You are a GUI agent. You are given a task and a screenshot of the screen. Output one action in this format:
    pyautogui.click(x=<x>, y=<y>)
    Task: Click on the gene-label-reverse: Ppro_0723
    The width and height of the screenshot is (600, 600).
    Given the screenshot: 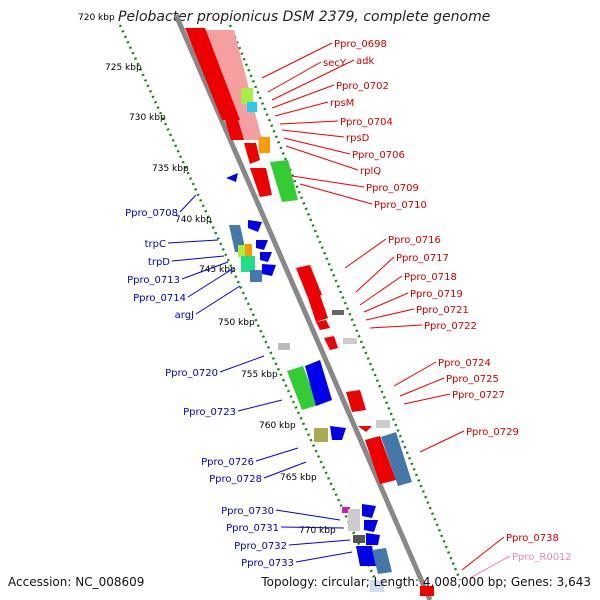 What is the action you would take?
    pyautogui.click(x=209, y=412)
    